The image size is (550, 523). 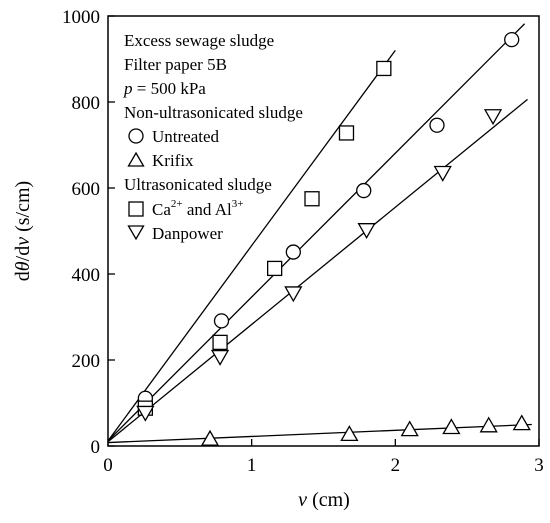 What do you see at coordinates (197, 208) in the screenshot?
I see `legend-entry-ca-al: Ca2+ and Al3+` at bounding box center [197, 208].